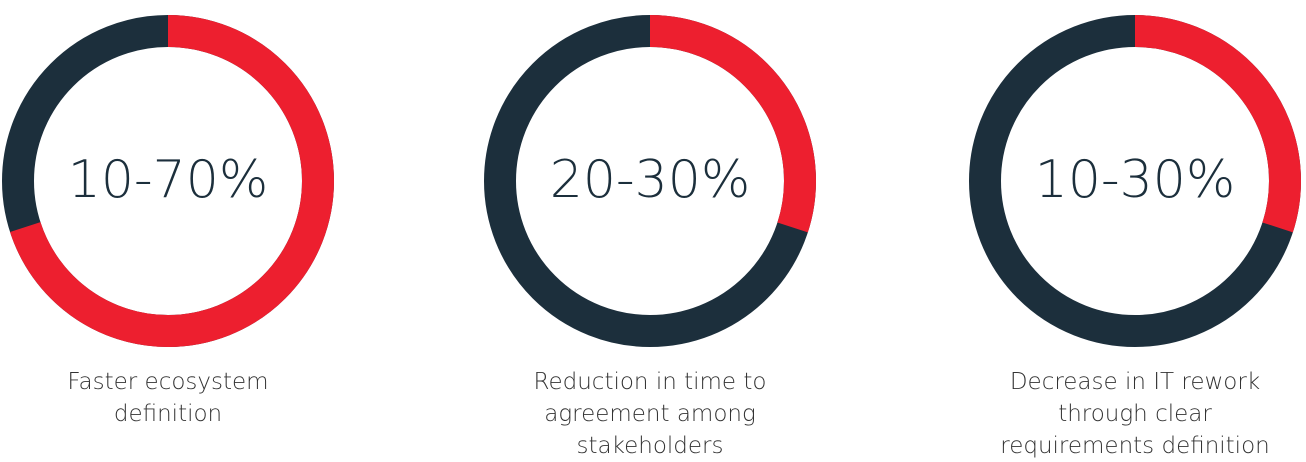  I want to click on value-label: 20-30%, so click(650, 180).